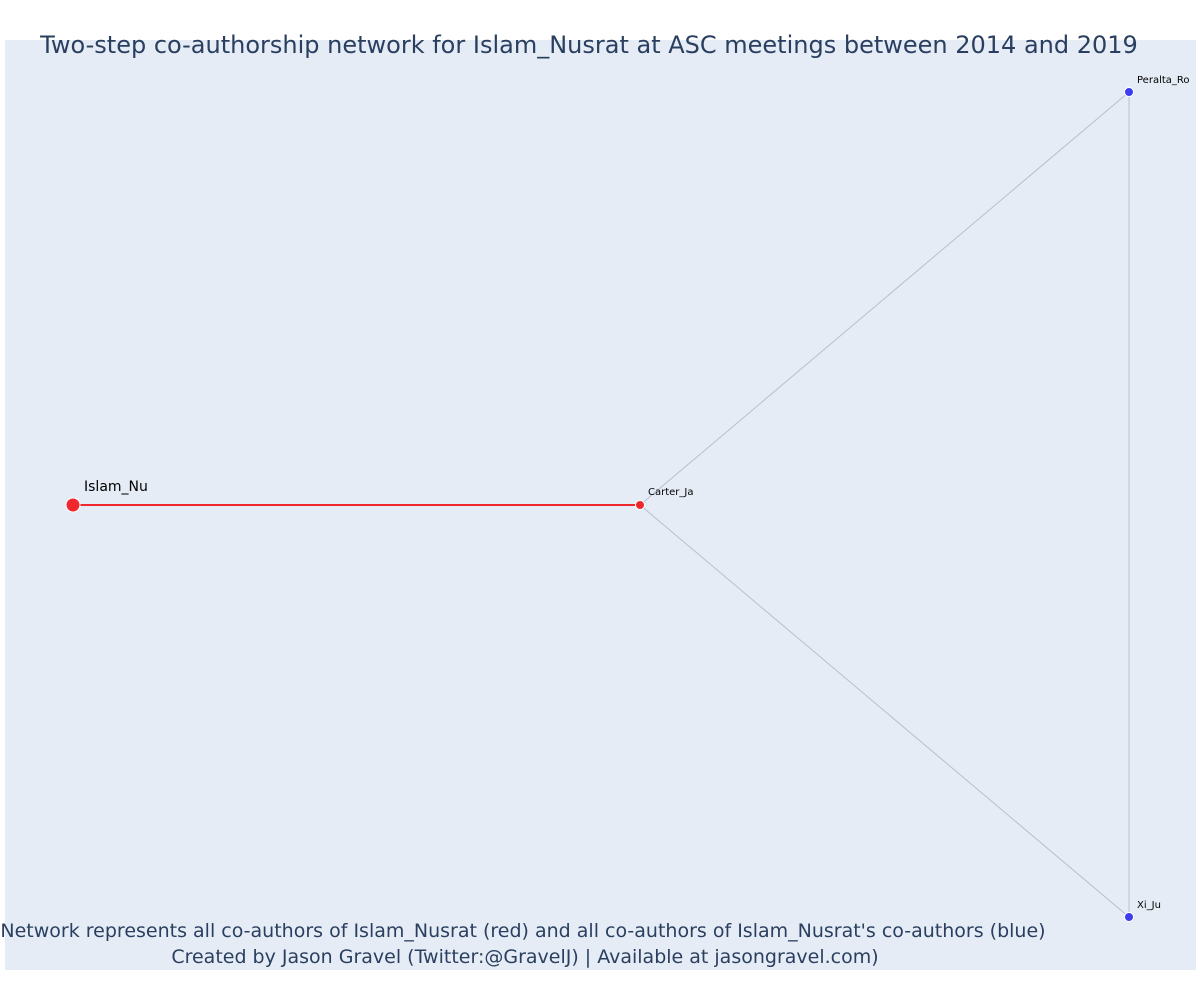 The image size is (1200, 1000). What do you see at coordinates (1163, 80) in the screenshot?
I see `node-label-peralta: Peralta_Ro` at bounding box center [1163, 80].